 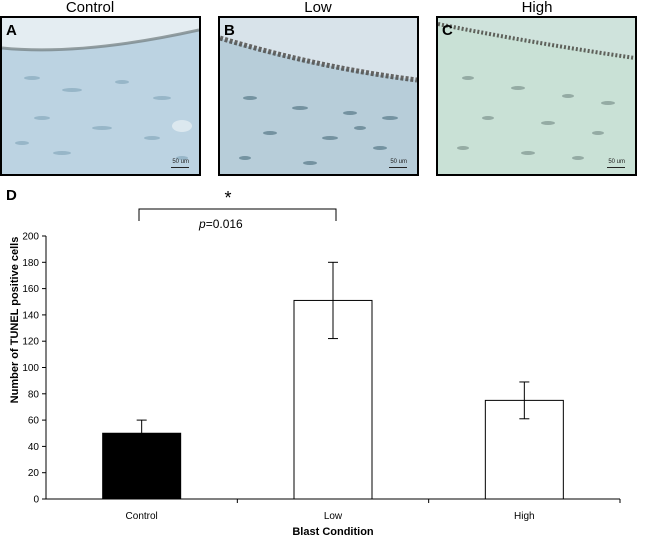 What do you see at coordinates (180, 167) in the screenshot?
I see `scale-bar-a` at bounding box center [180, 167].